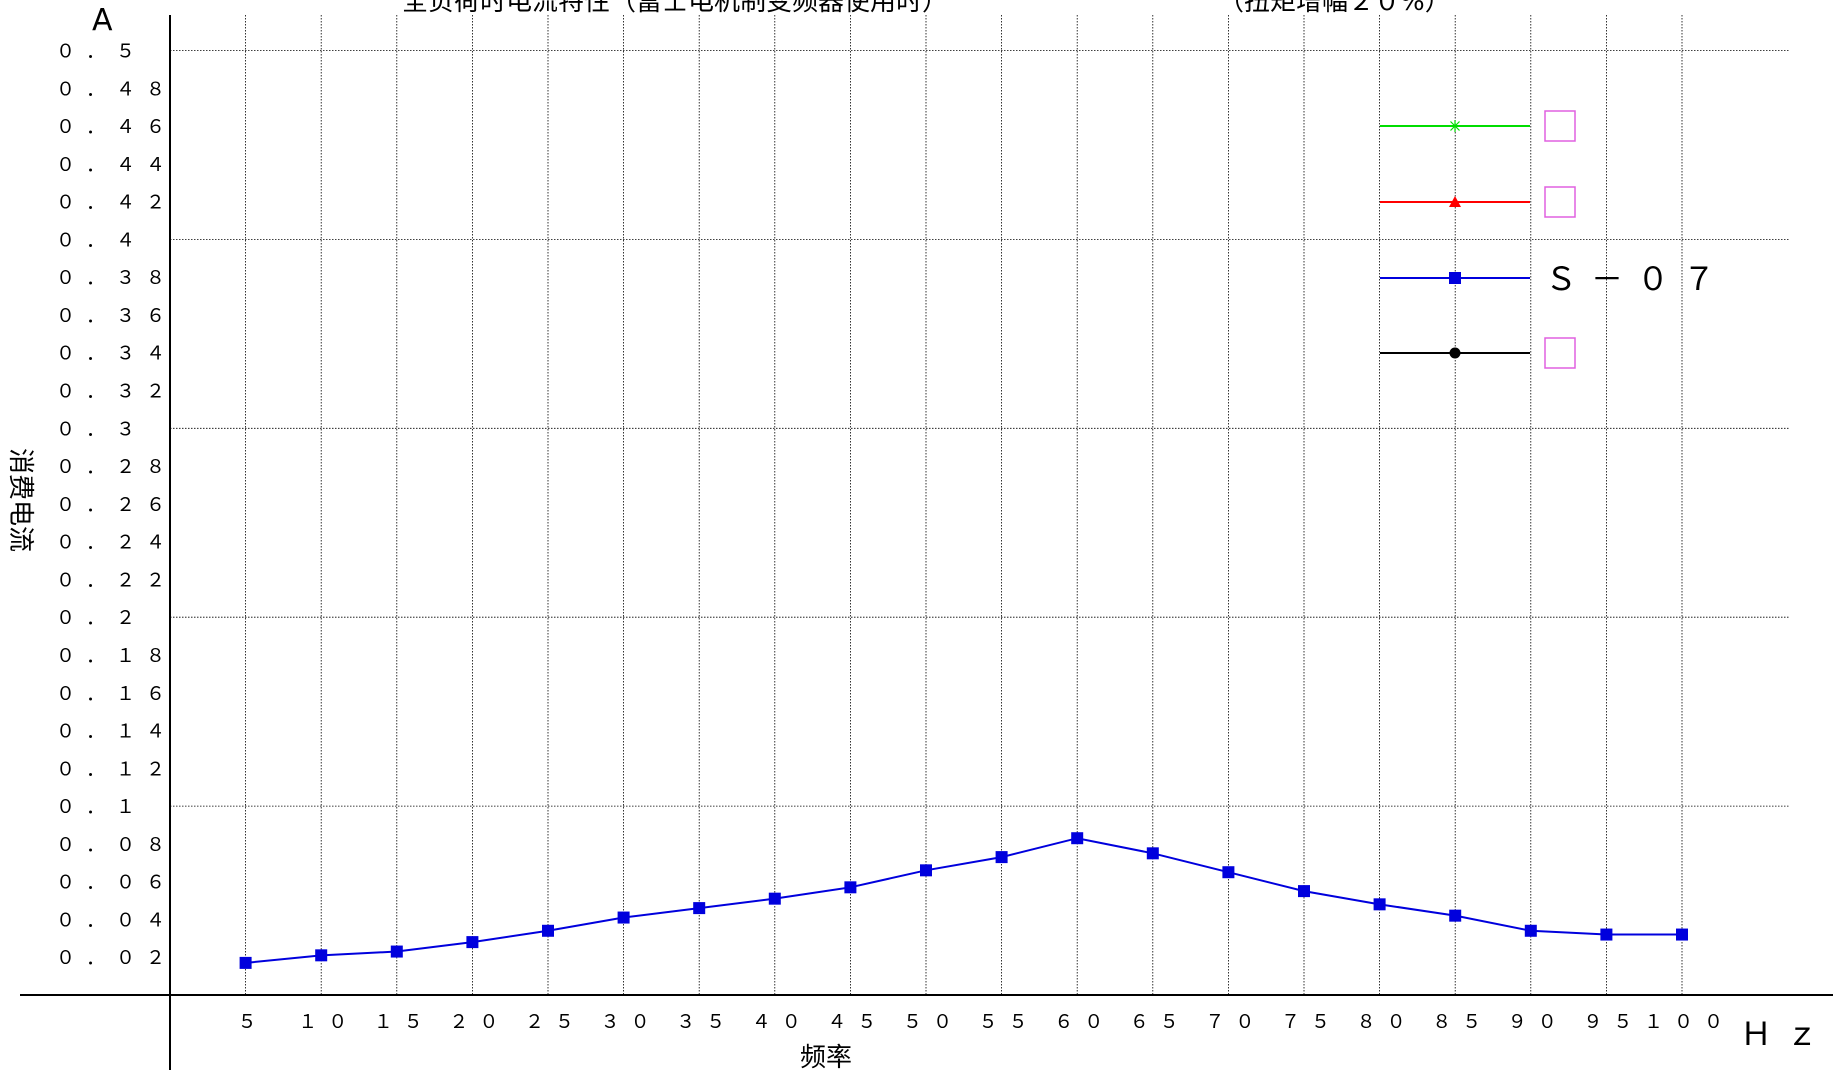 The width and height of the screenshot is (1833, 1075). Describe the element at coordinates (675, 8) in the screenshot. I see `chart-title: 全负荷时电流特性（富士电机制变频器使用时）` at that location.